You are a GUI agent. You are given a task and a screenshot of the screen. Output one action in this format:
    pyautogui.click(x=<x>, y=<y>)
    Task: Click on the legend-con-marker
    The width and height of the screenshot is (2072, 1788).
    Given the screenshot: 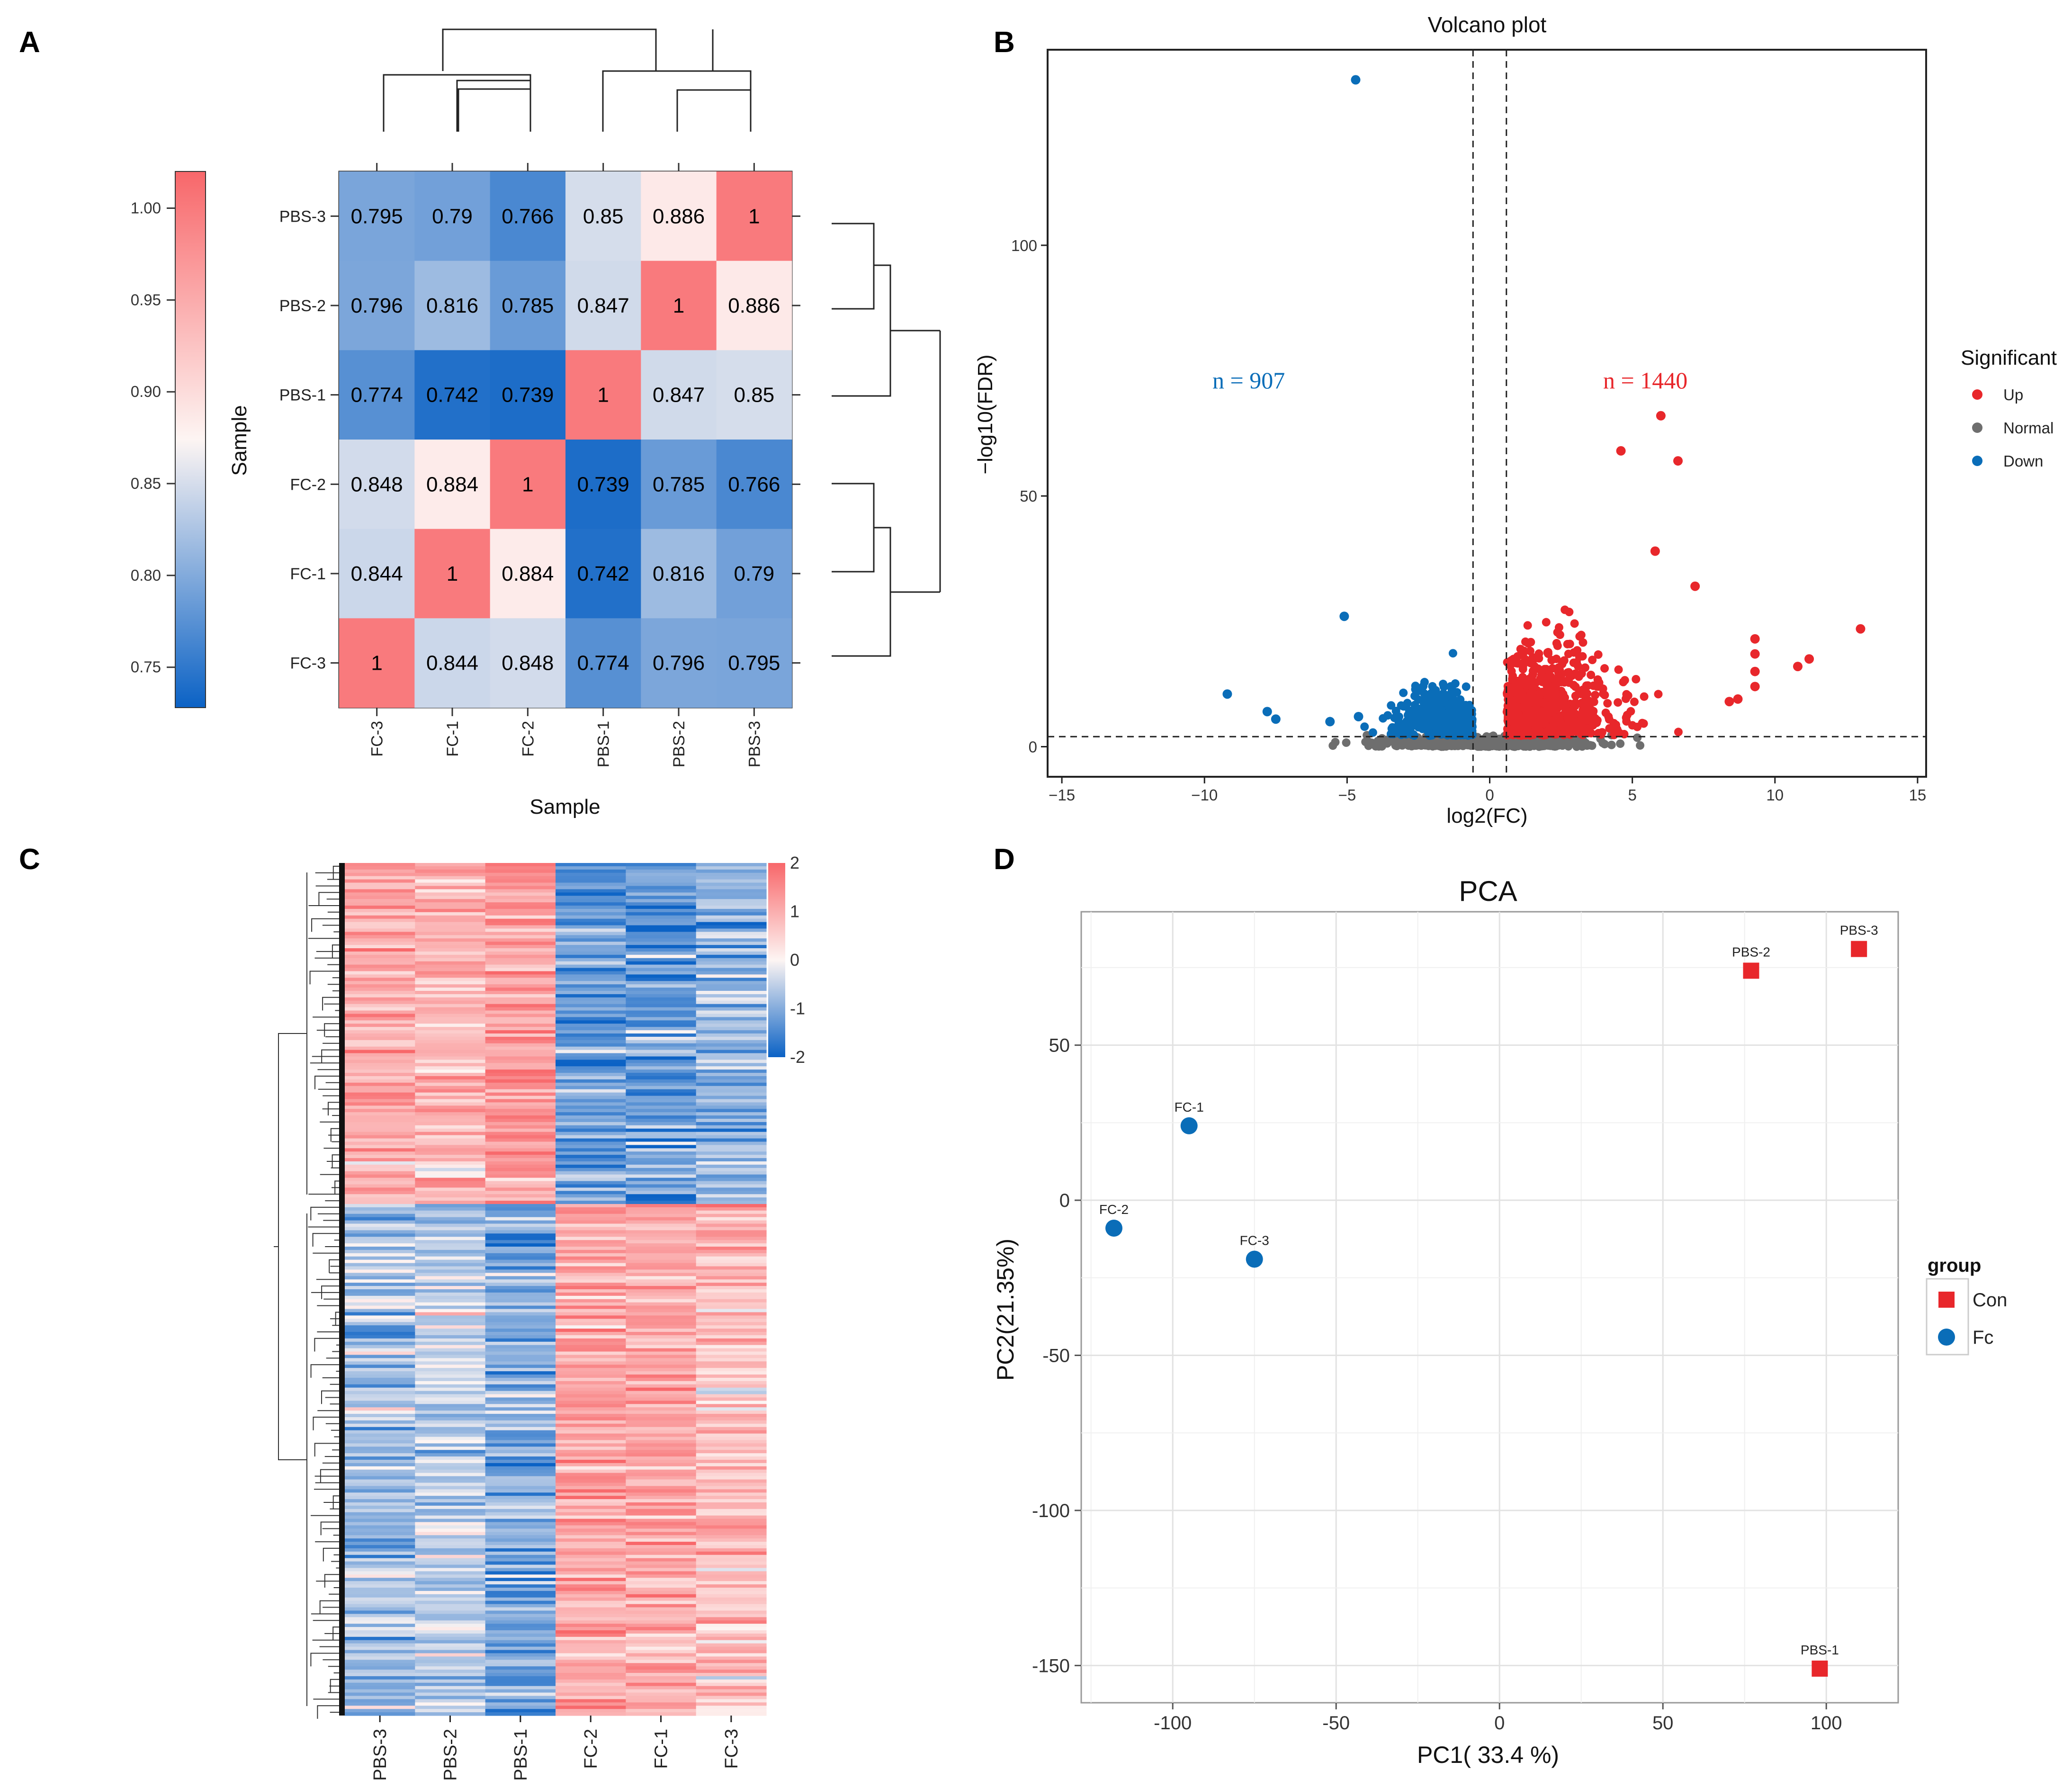 What is the action you would take?
    pyautogui.click(x=1946, y=1300)
    